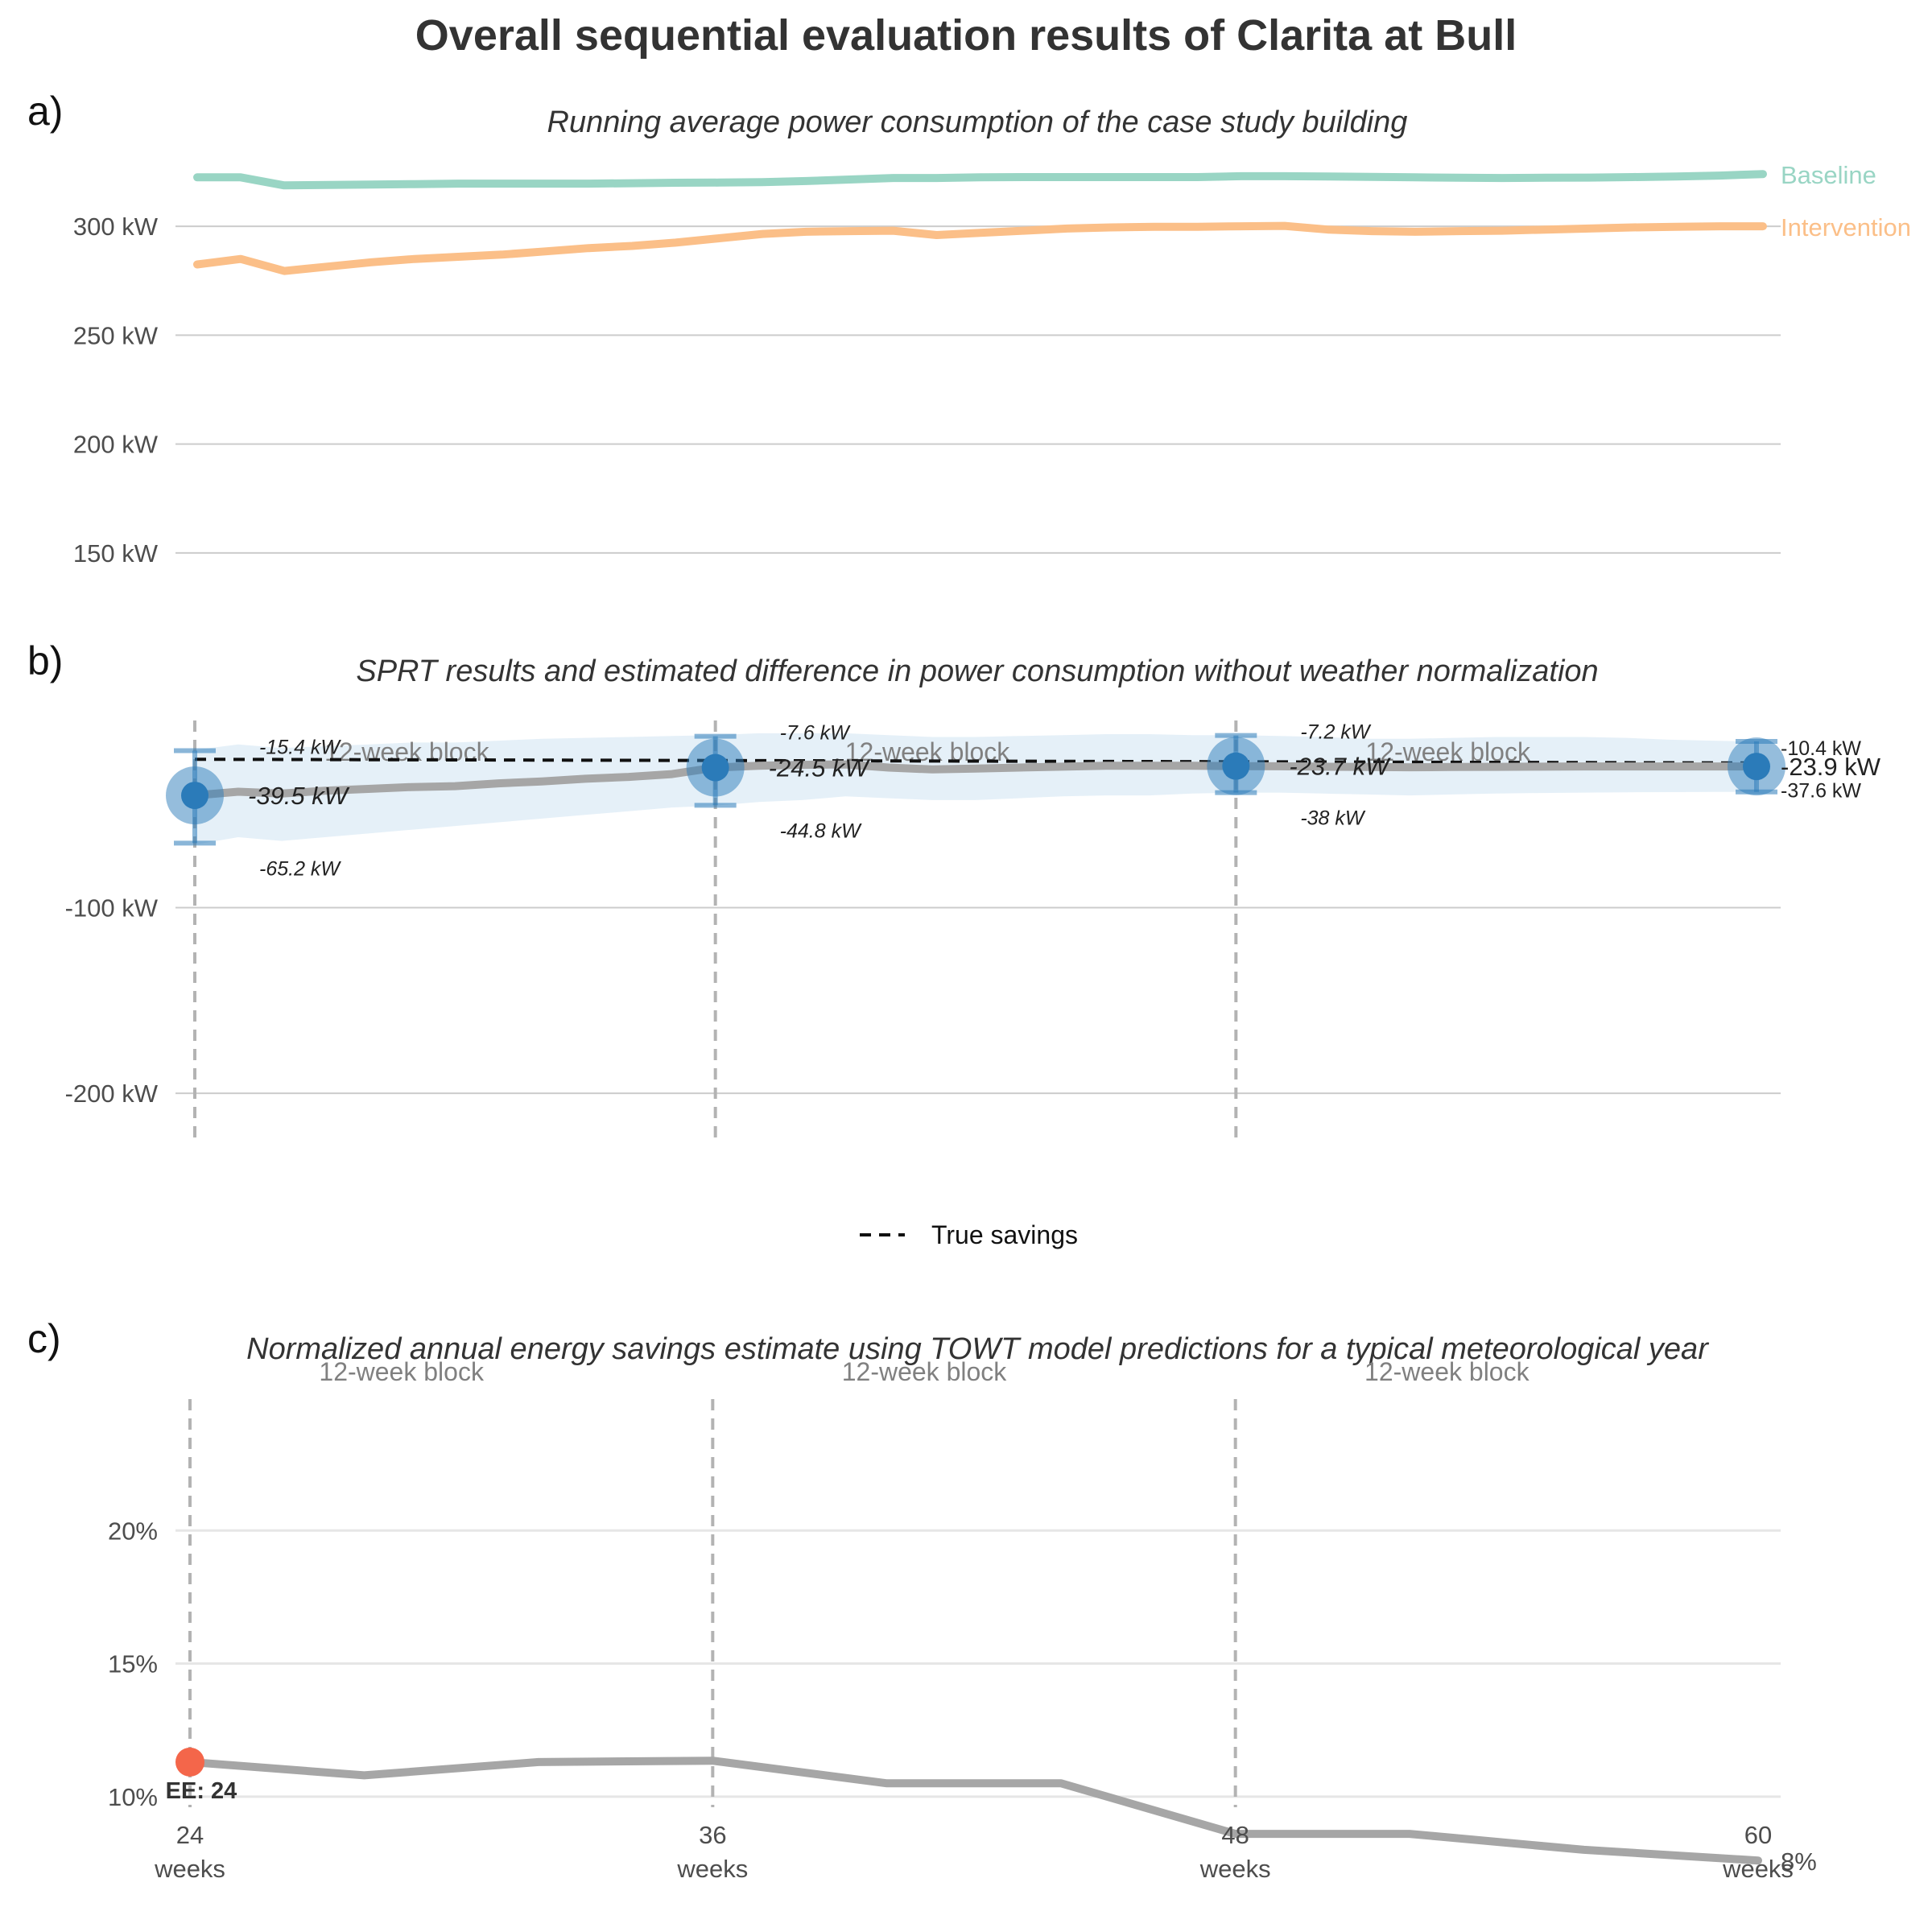 The image size is (1932, 1932). I want to click on panel-c-y-ticks: 10% 15% 20%, so click(133, 1664).